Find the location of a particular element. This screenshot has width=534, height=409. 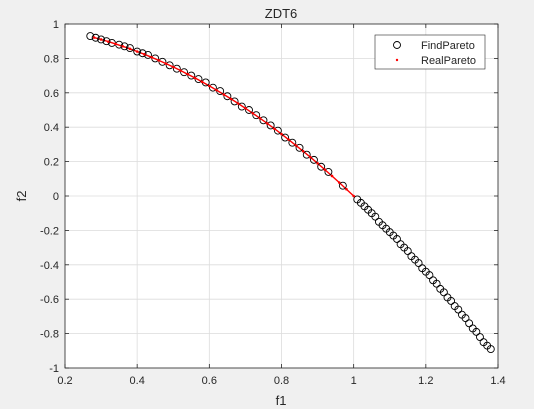

x-tick-label: 1.2 is located at coordinates (425, 381).